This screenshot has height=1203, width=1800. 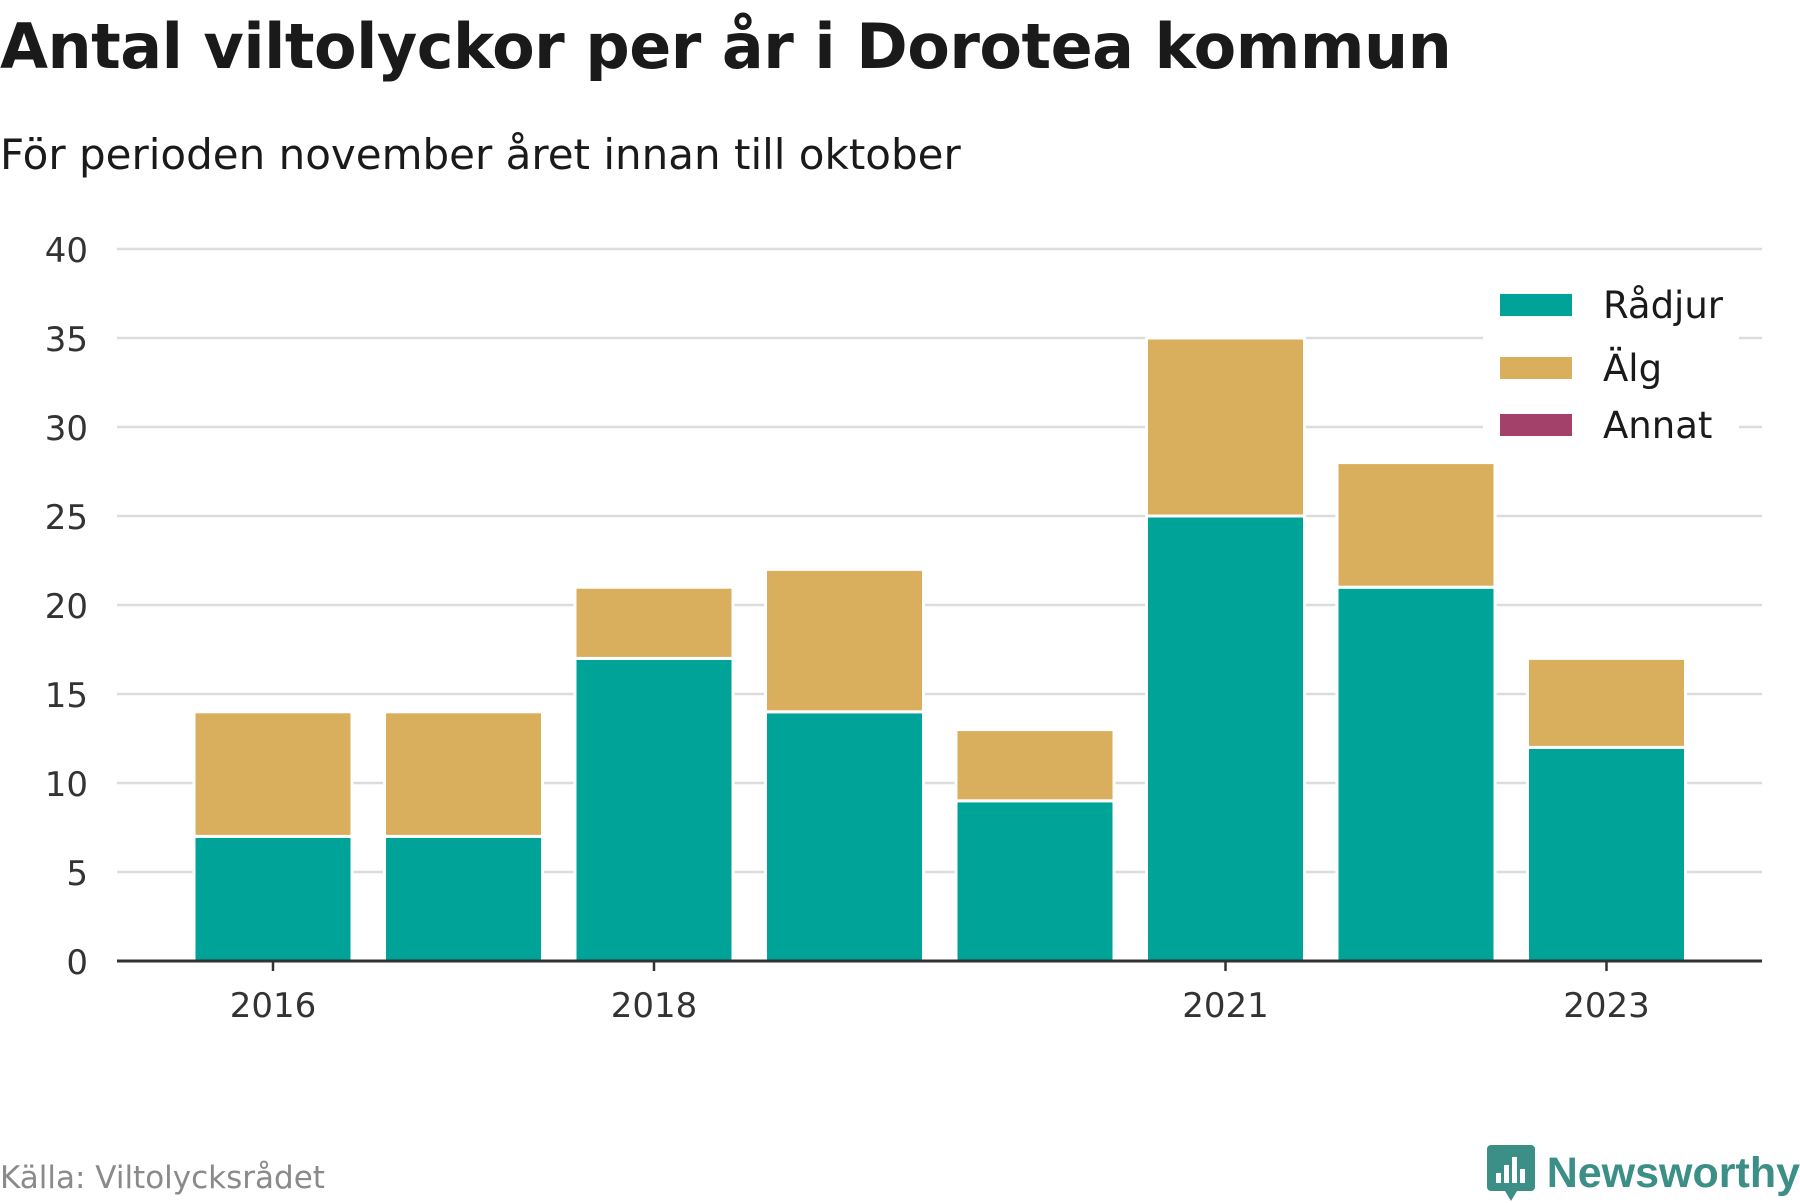 What do you see at coordinates (1673, 1172) in the screenshot?
I see `brand-name: Newsworthy` at bounding box center [1673, 1172].